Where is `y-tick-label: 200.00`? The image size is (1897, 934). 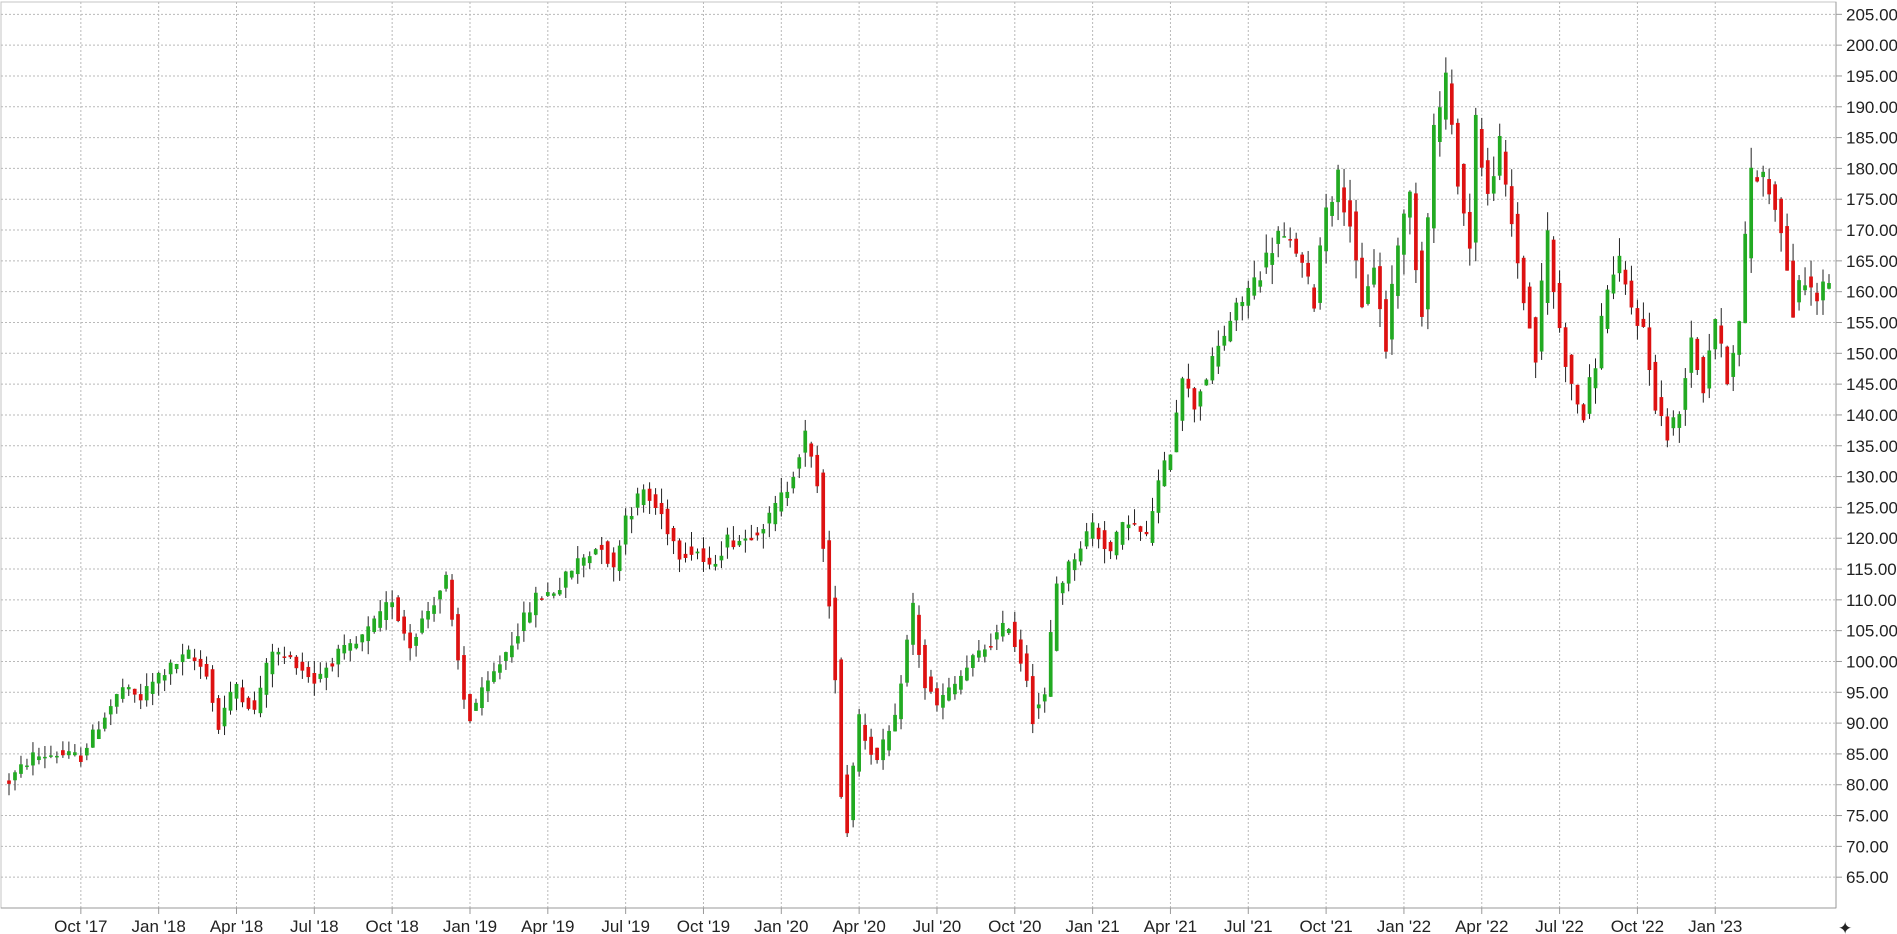 y-tick-label: 200.00 is located at coordinates (1871, 45).